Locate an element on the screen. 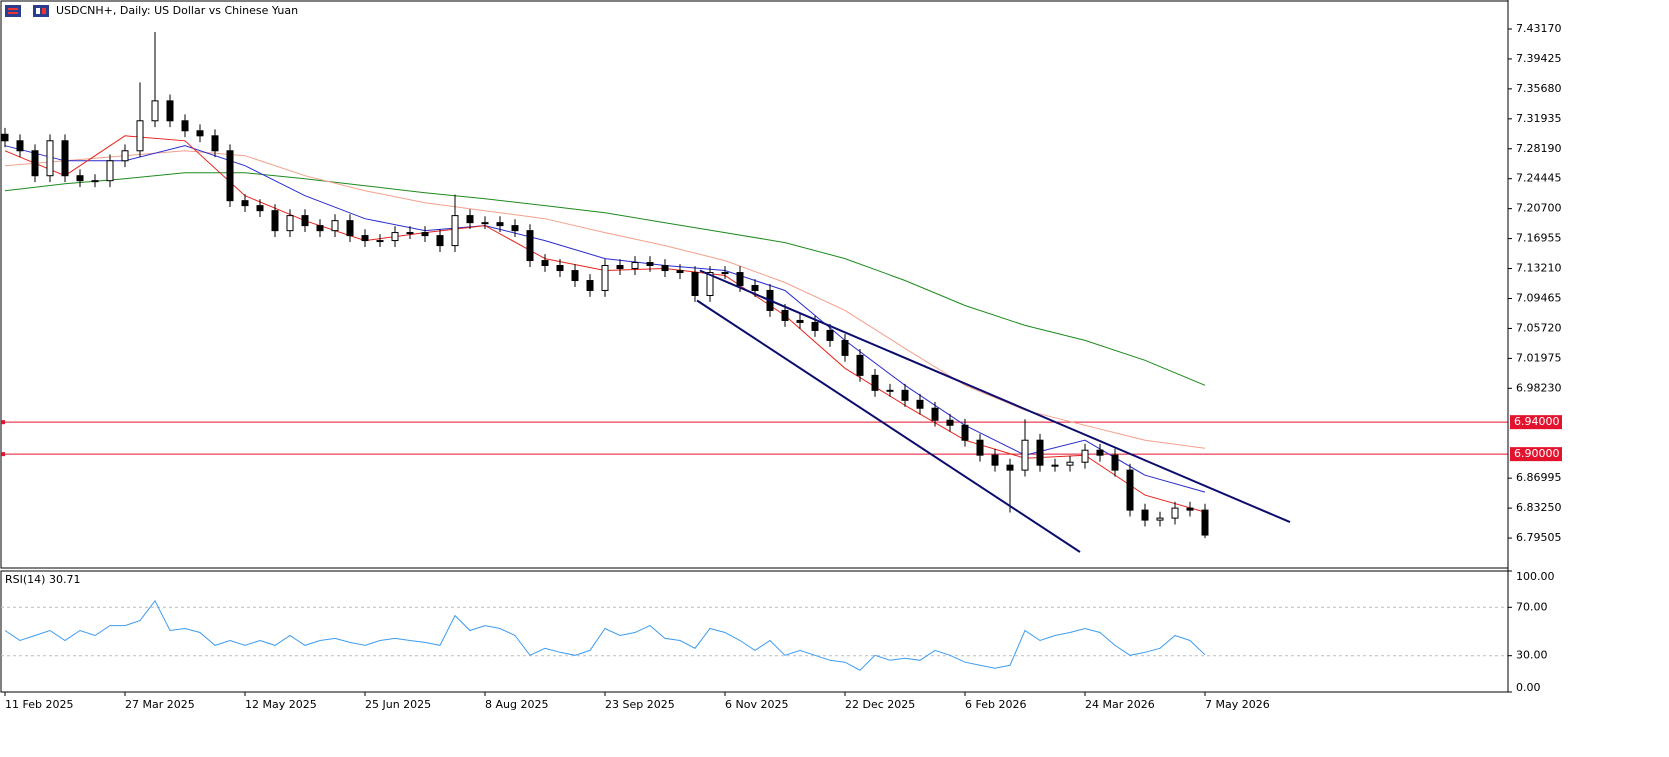  rsi-tick-label: 0.00 is located at coordinates (1528, 687).